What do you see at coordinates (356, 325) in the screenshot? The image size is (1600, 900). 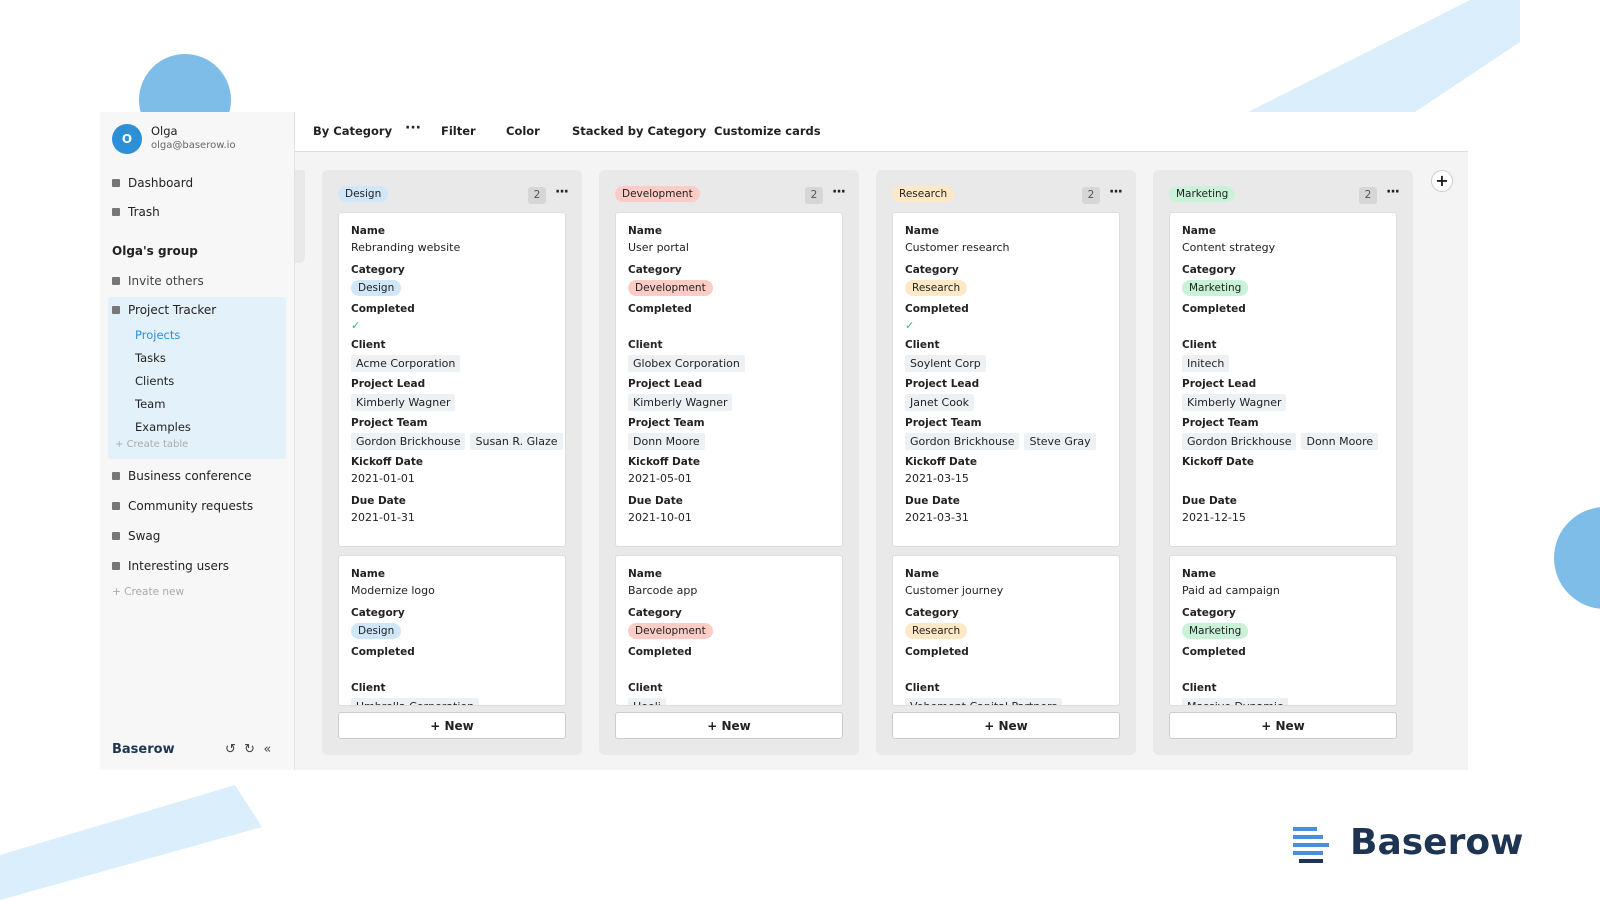 I see `check-icon: ✓` at bounding box center [356, 325].